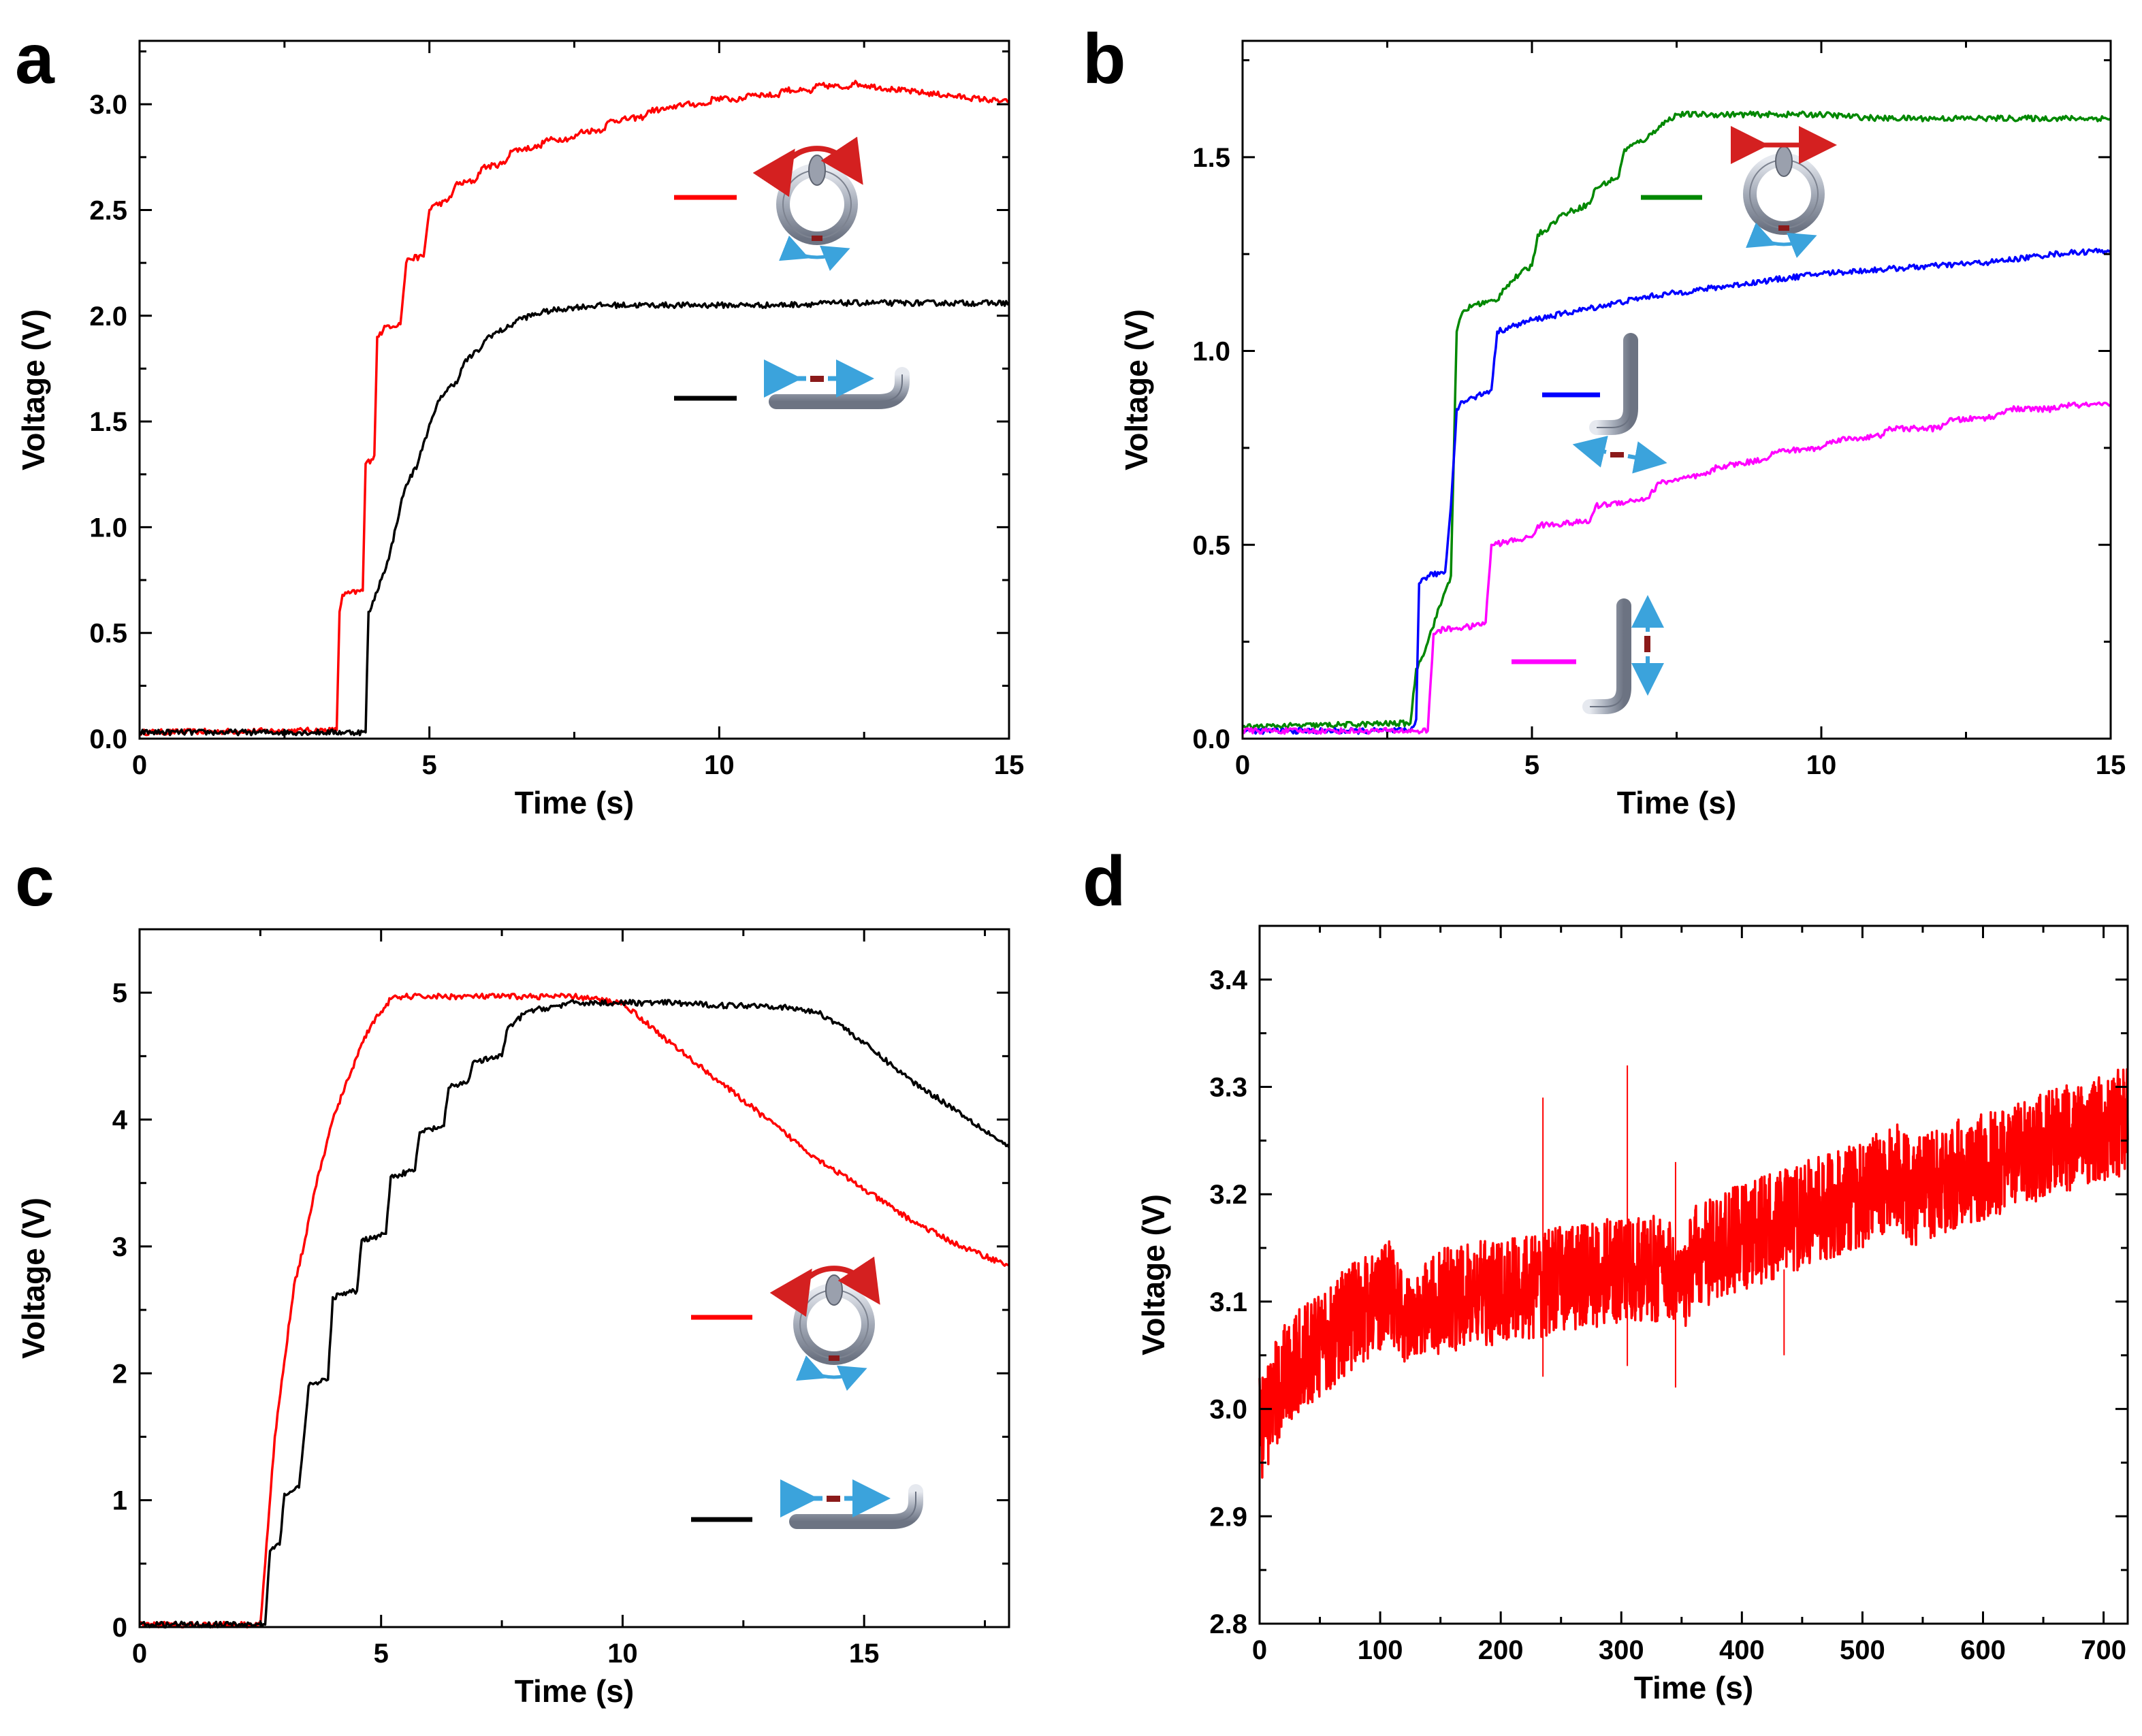 Image resolution: width=2142 pixels, height=1736 pixels. Describe the element at coordinates (622, 1654) in the screenshot. I see `x-tick-label-c-2: 10` at that location.